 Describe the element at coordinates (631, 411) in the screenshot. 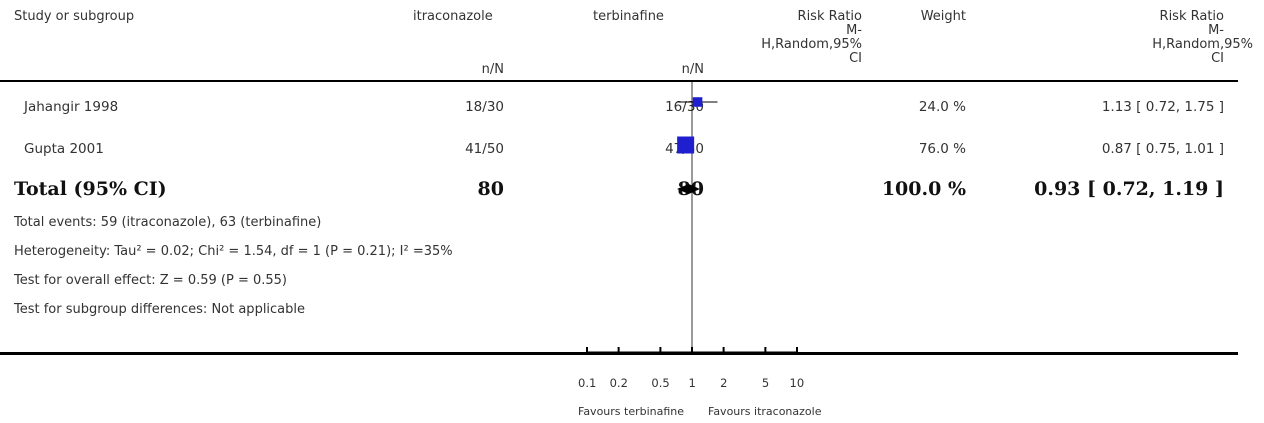

I see `favours-left-label: Favours terbinafine` at that location.